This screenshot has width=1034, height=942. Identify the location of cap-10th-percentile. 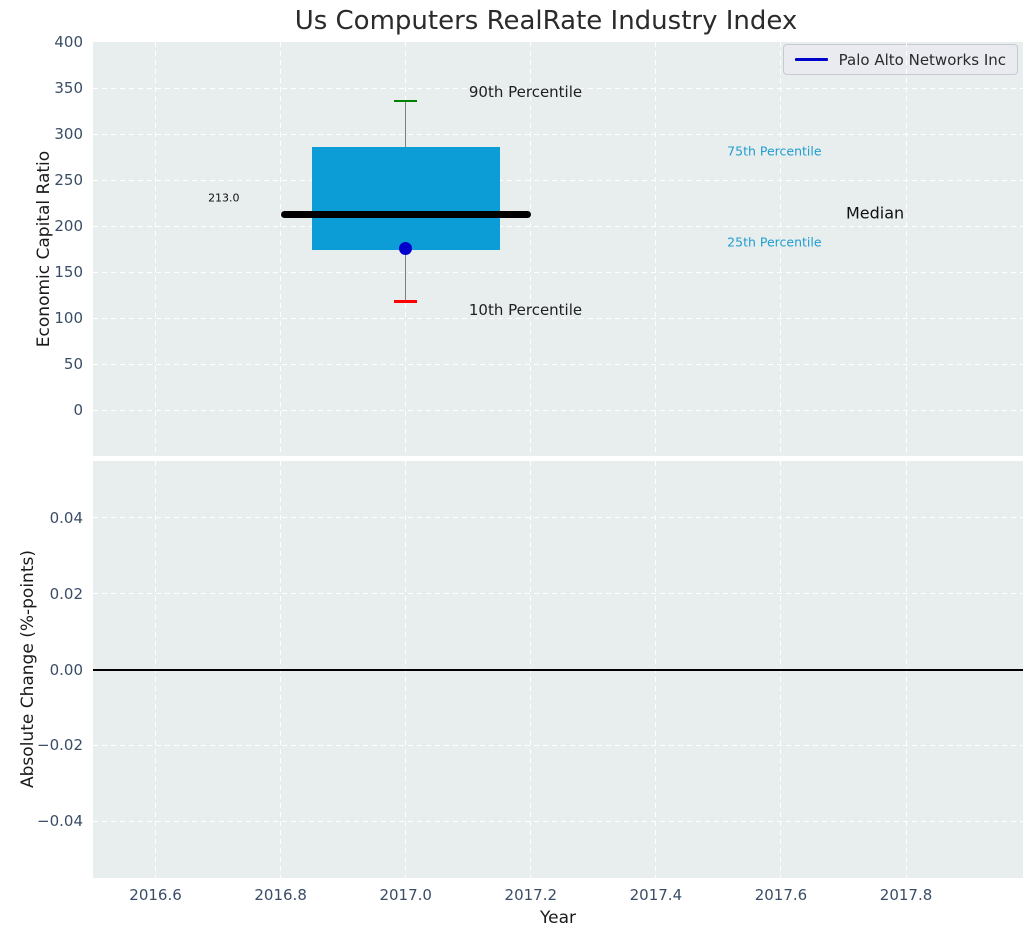
(405, 301).